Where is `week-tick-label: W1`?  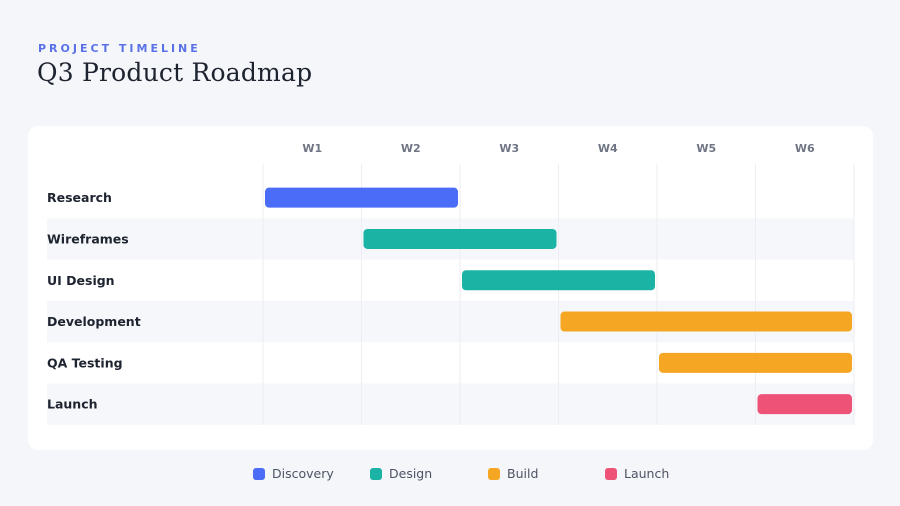 week-tick-label: W1 is located at coordinates (312, 148).